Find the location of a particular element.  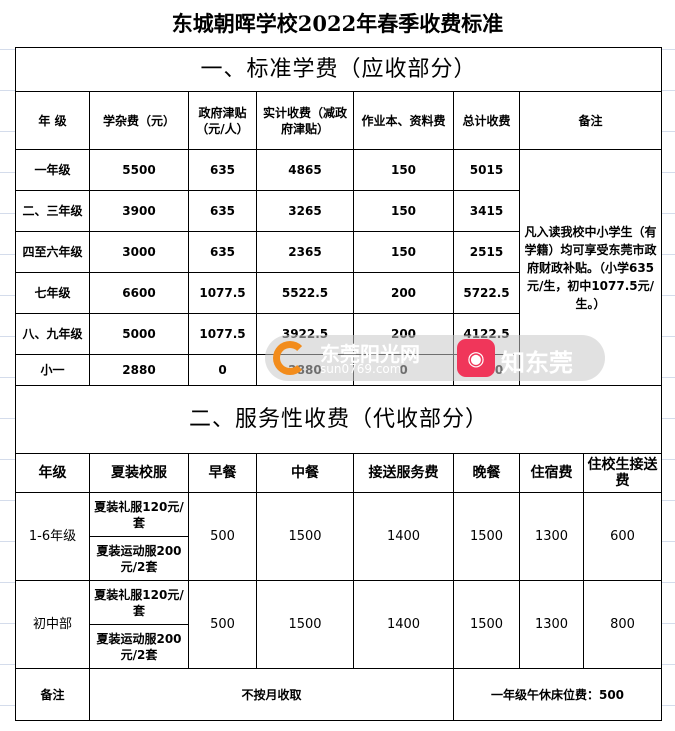

header-cell: 政府津贴（元/人） is located at coordinates (222, 120).